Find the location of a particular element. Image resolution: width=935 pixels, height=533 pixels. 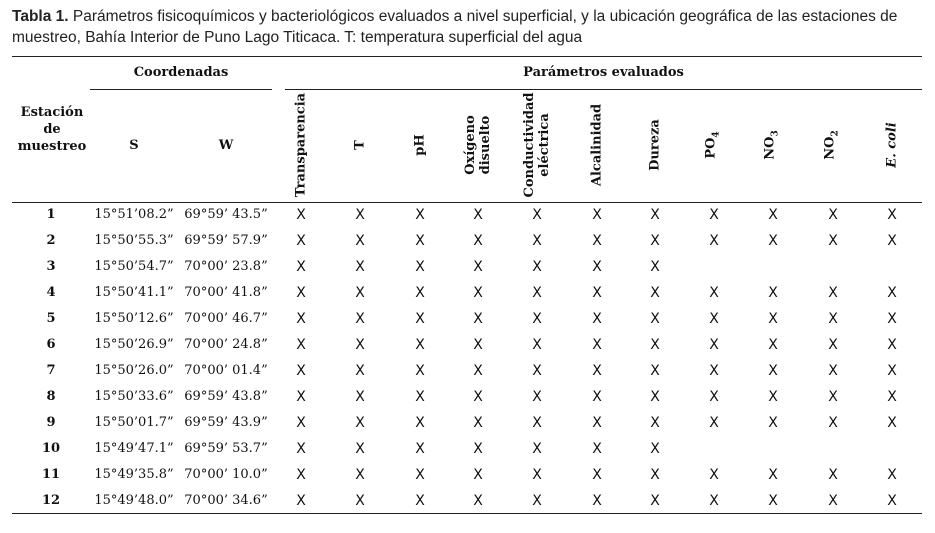

latitude-s: 15°50’33.6” is located at coordinates (134, 396).